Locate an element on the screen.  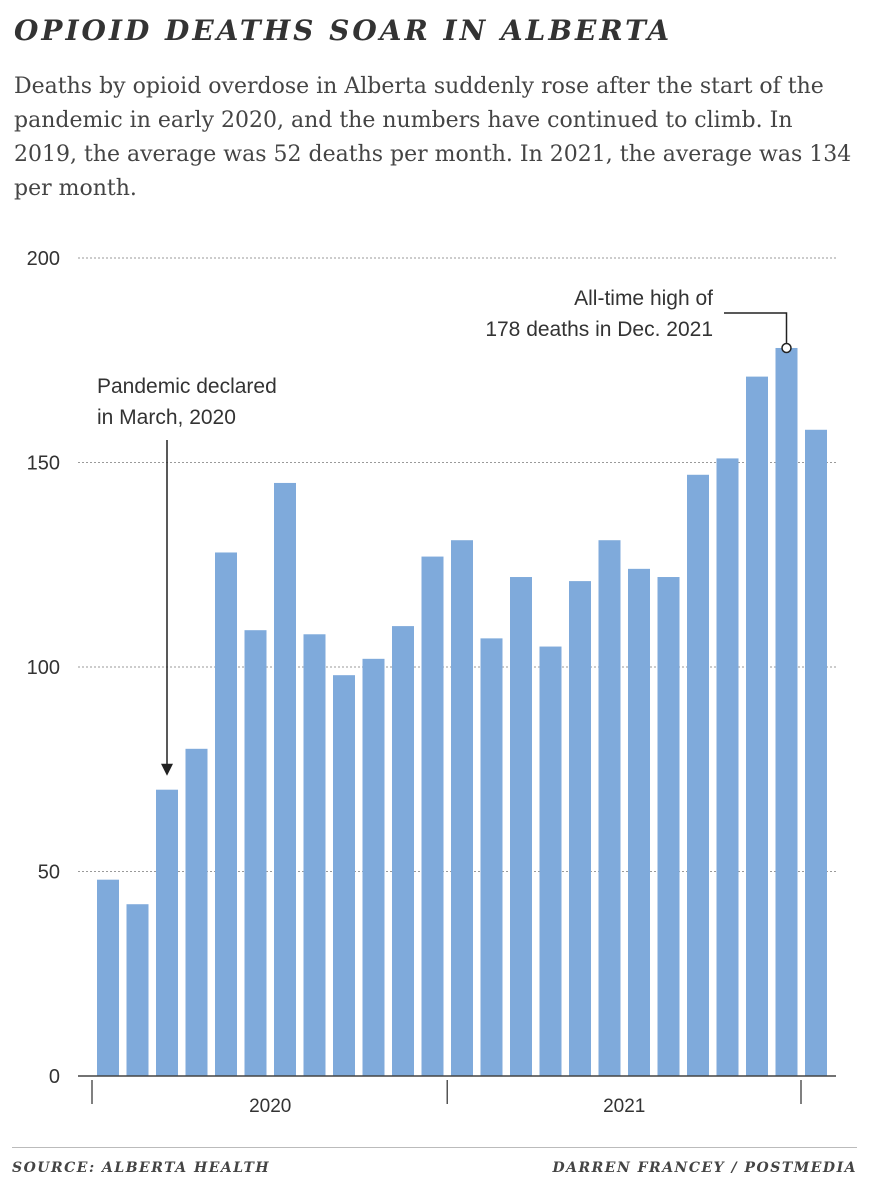
peak-marker is located at coordinates (786, 348).